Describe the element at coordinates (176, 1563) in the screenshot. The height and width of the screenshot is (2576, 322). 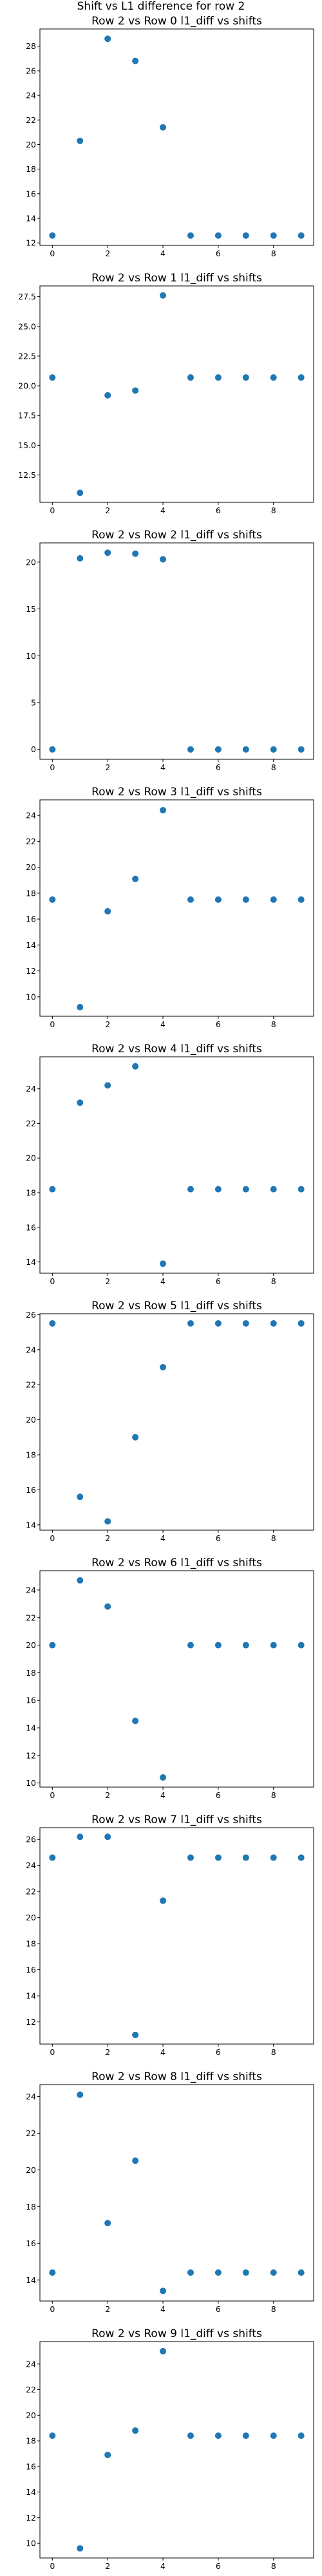
I see `subplot-title: Row 2 vs Row 6 l1_diff vs shifts` at that location.